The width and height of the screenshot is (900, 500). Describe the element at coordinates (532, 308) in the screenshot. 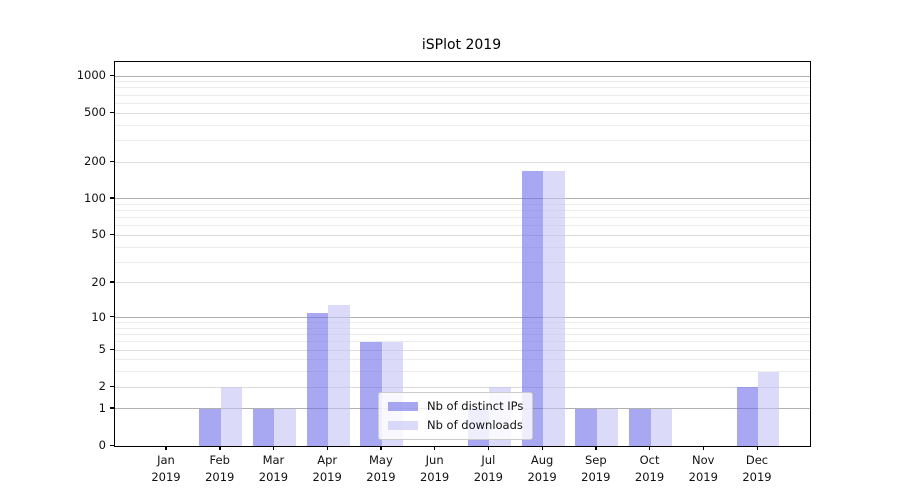

I see `bar-aug-distinct-ips` at that location.